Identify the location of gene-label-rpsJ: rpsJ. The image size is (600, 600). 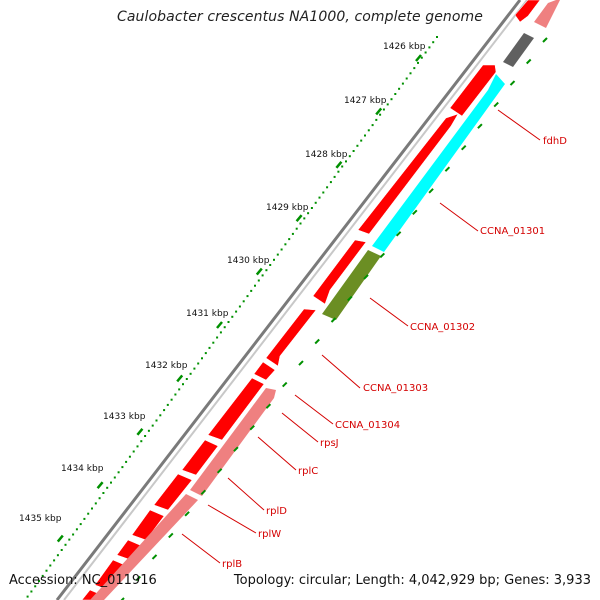
(329, 443).